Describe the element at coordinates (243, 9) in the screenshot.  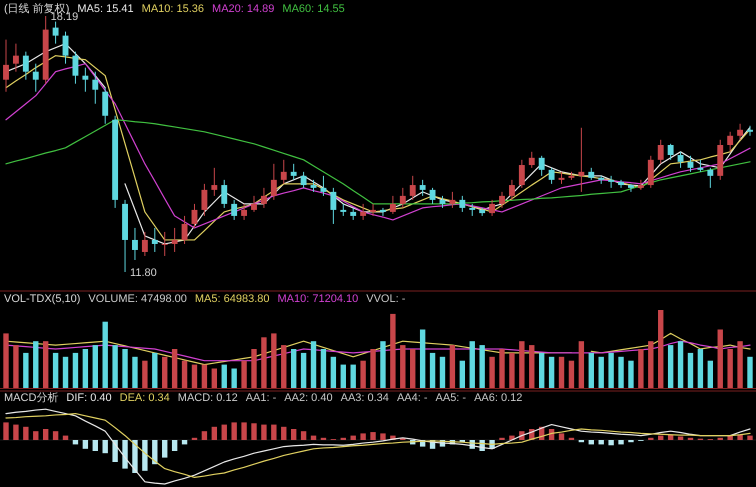
I see `text: MA20: 14.89` at that location.